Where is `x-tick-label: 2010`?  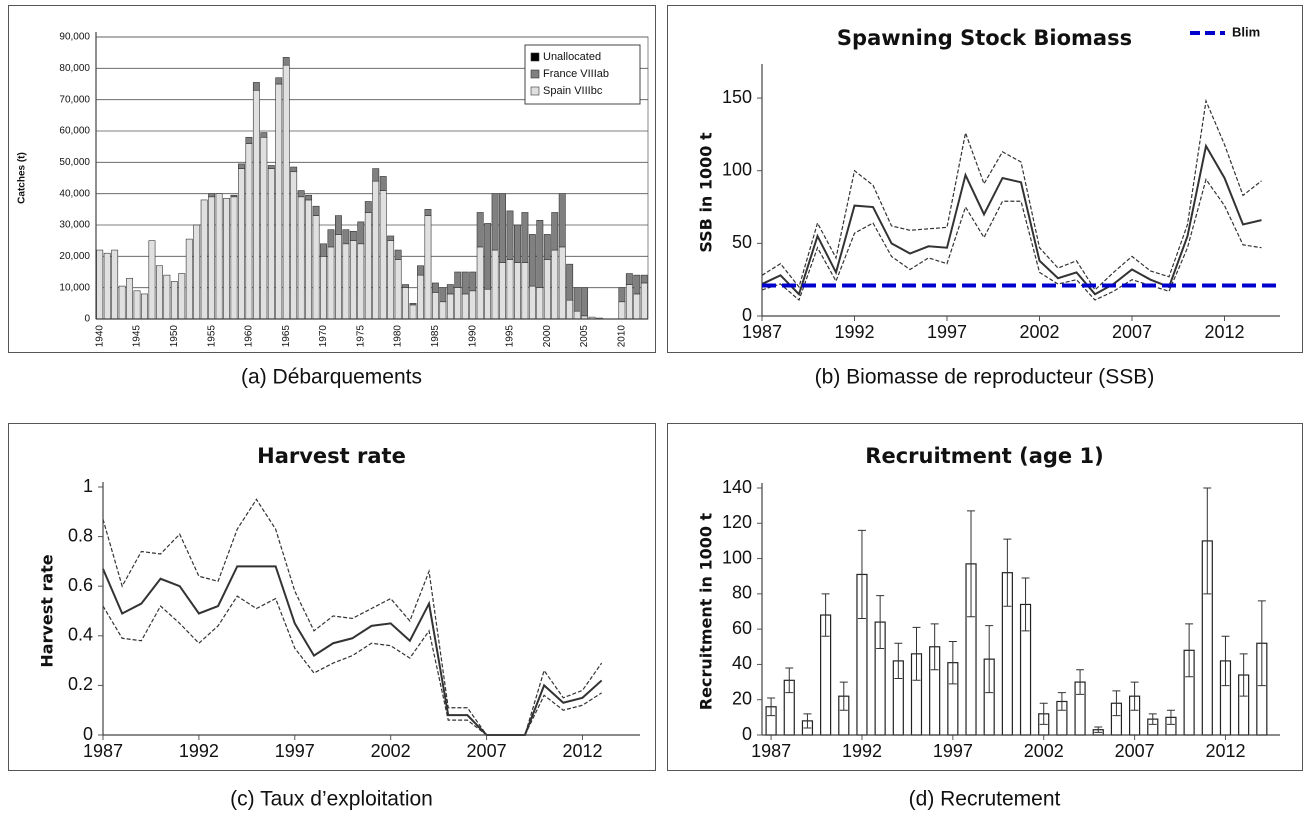 x-tick-label: 2010 is located at coordinates (622, 336).